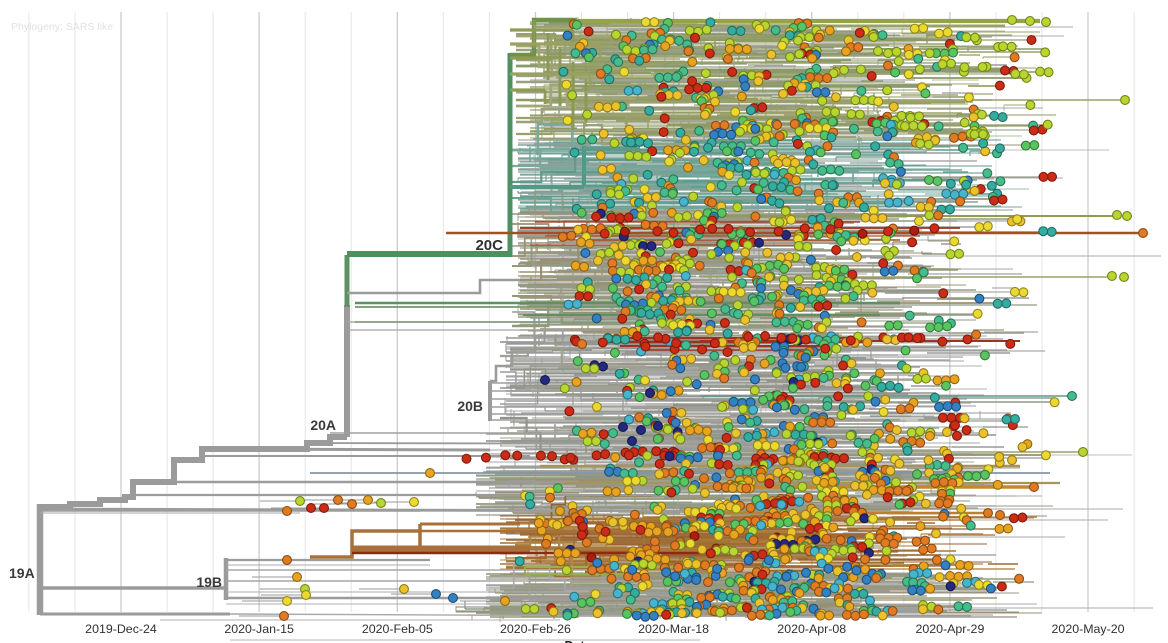 The image size is (1168, 643). I want to click on svg-text: 2020-Apr-08, so click(811, 629).